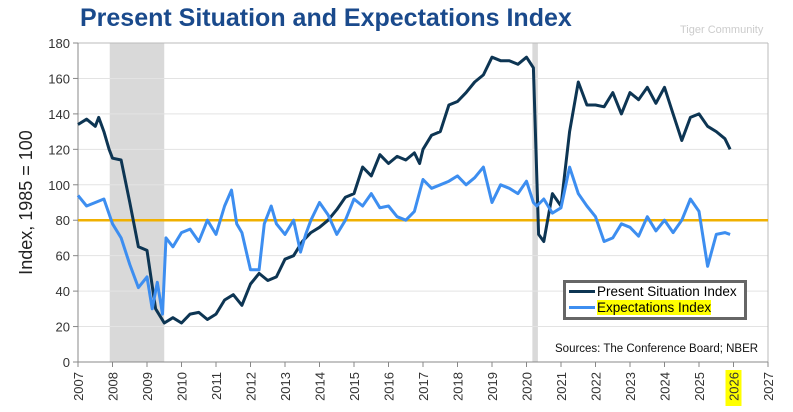 Image resolution: width=793 pixels, height=412 pixels. What do you see at coordinates (59, 43) in the screenshot?
I see `y-tick-label: 180` at bounding box center [59, 43].